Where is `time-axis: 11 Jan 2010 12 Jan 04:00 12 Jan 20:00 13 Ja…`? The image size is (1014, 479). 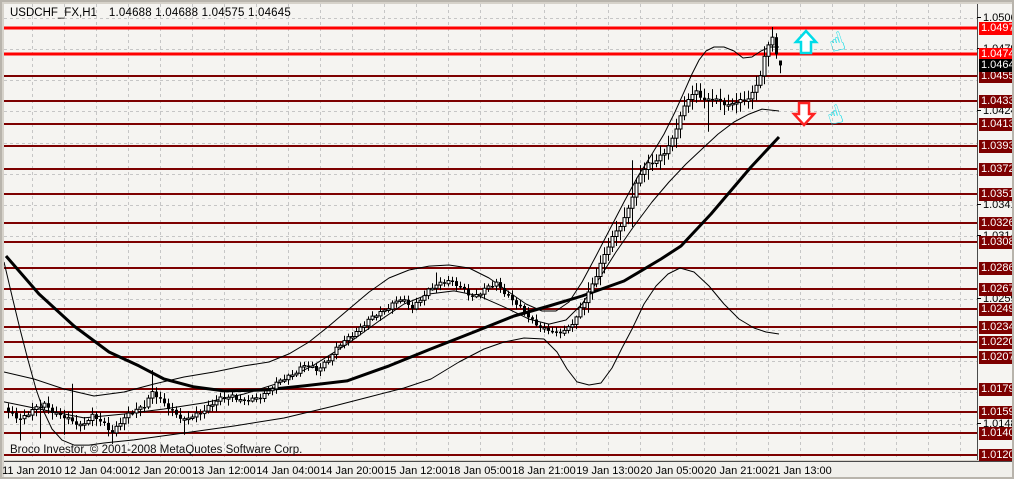
time-axis: 11 Jan 2010 12 Jan 04:00 12 Jan 20:00 13 Ja… is located at coordinates (507, 469).